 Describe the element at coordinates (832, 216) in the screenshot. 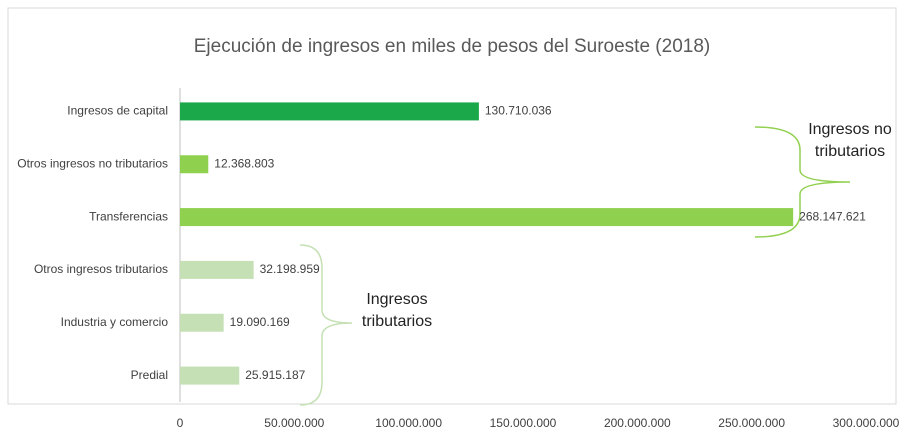

I see `value-label: 268.147.621` at that location.